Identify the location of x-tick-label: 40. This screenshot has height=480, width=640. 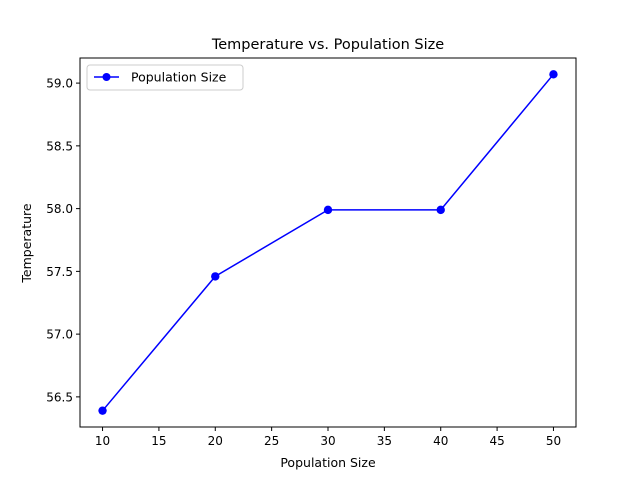
(440, 441).